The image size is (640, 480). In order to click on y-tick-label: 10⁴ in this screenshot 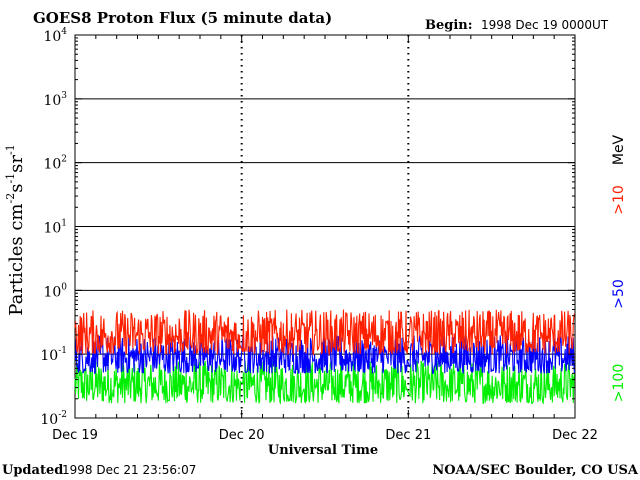, I will do `click(55, 36)`.